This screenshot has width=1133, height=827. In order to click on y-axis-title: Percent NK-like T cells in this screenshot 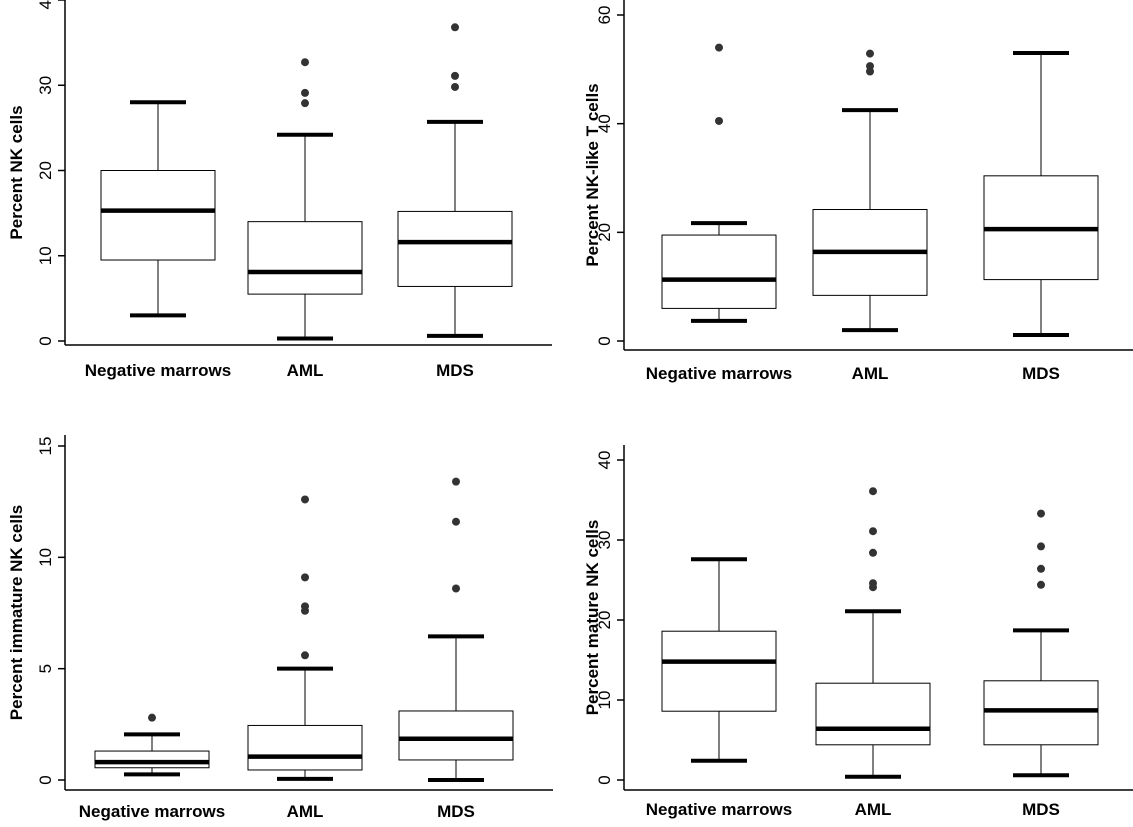, I will do `click(592, 174)`.